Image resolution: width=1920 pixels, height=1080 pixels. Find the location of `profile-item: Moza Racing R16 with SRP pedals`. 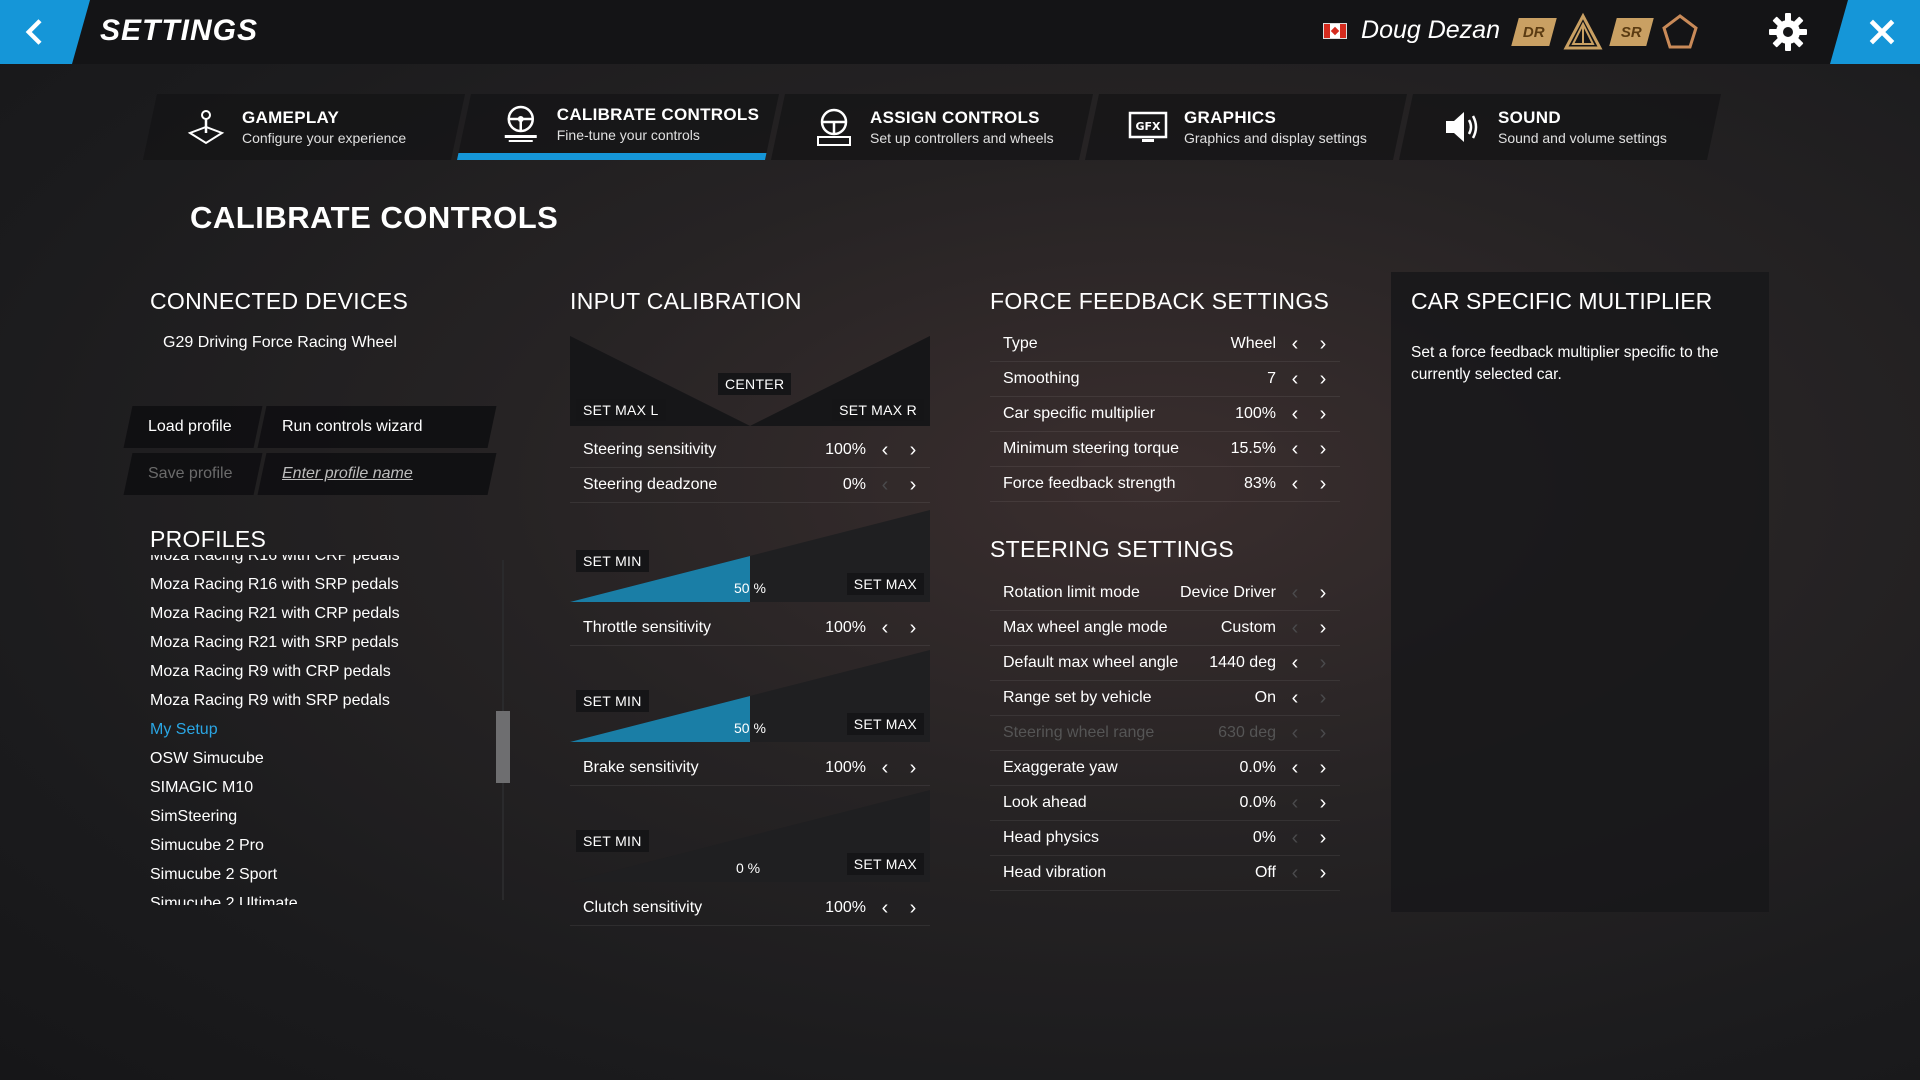

profile-item: Moza Racing R16 with SRP pedals is located at coordinates (274, 584).